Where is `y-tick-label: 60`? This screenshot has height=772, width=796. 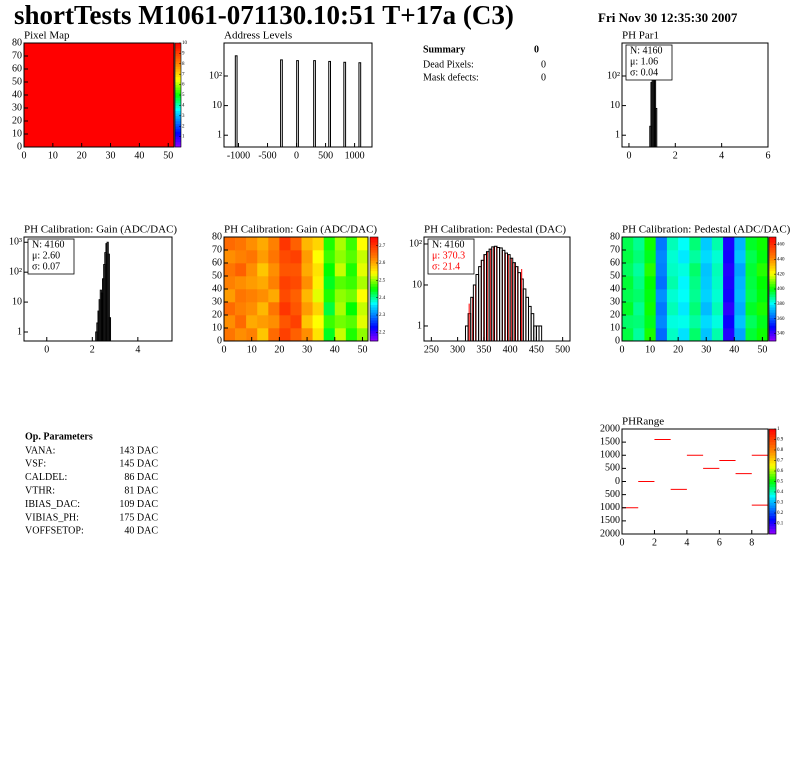
y-tick-label: 60 is located at coordinates (17, 68).